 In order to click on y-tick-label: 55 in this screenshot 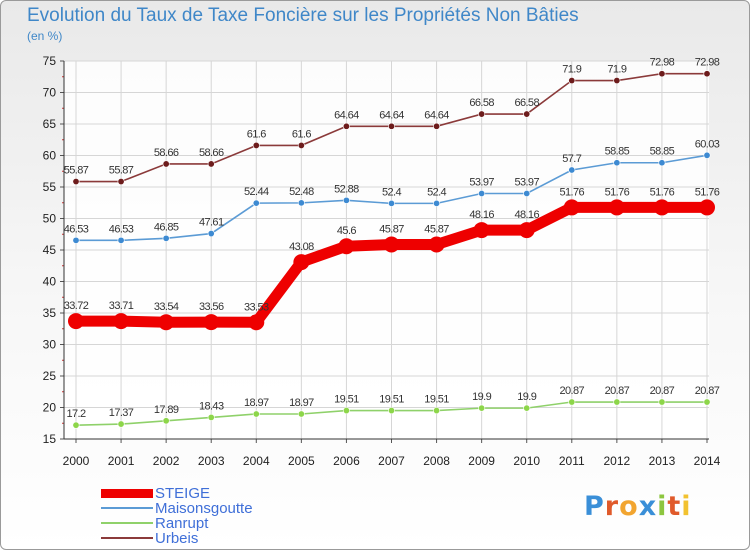, I will do `click(50, 187)`.